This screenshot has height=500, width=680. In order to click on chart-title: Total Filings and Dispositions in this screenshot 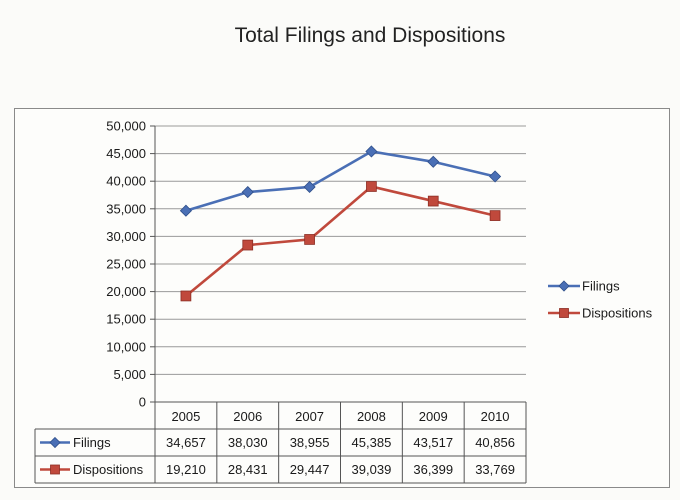, I will do `click(370, 35)`.